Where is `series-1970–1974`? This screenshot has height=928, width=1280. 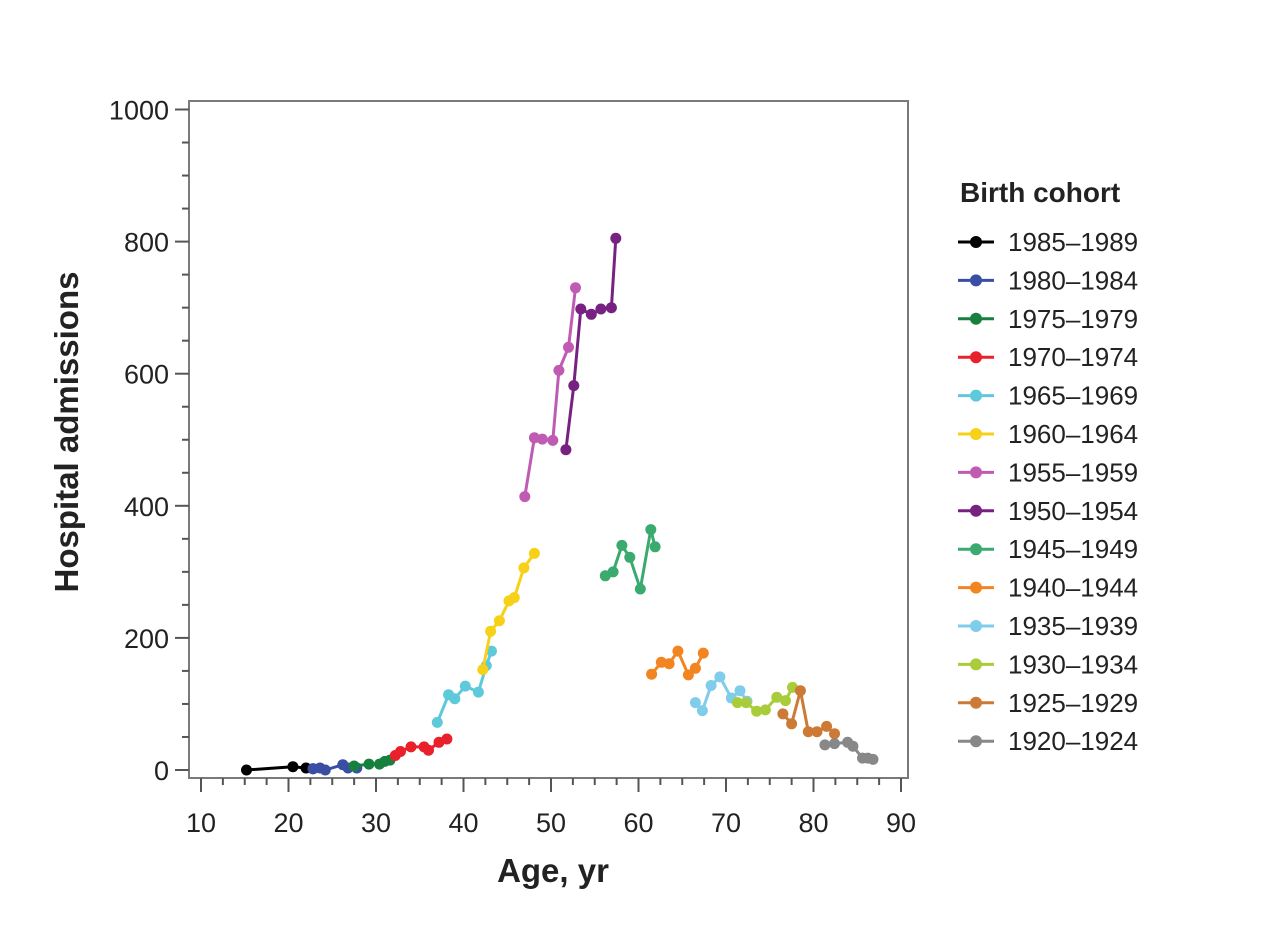
series-1970–1974 is located at coordinates (421, 747).